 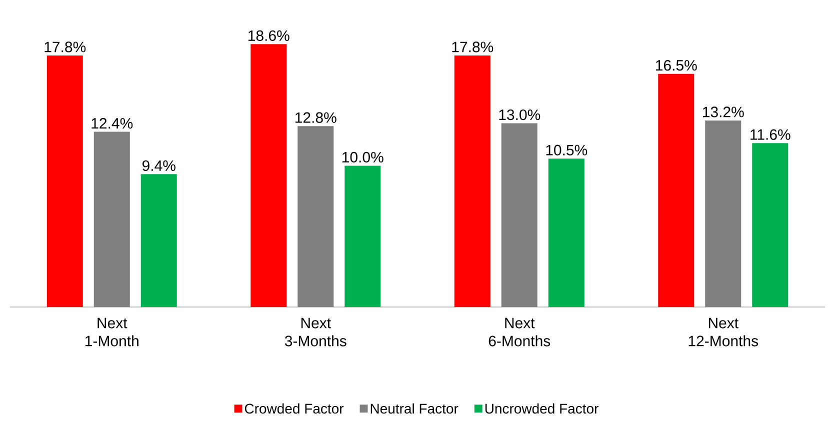 What do you see at coordinates (519, 114) in the screenshot?
I see `data-label: 13.0%` at bounding box center [519, 114].